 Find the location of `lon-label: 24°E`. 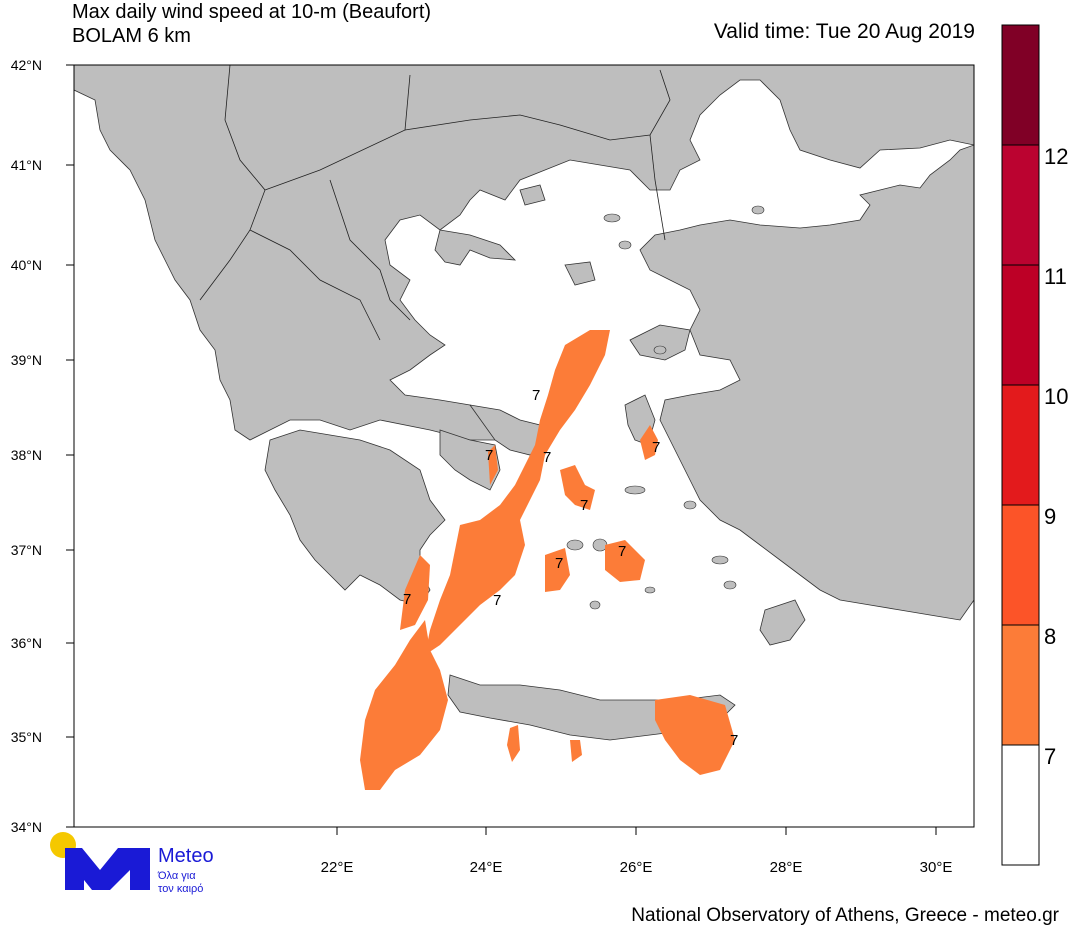

lon-label: 24°E is located at coordinates (486, 867).